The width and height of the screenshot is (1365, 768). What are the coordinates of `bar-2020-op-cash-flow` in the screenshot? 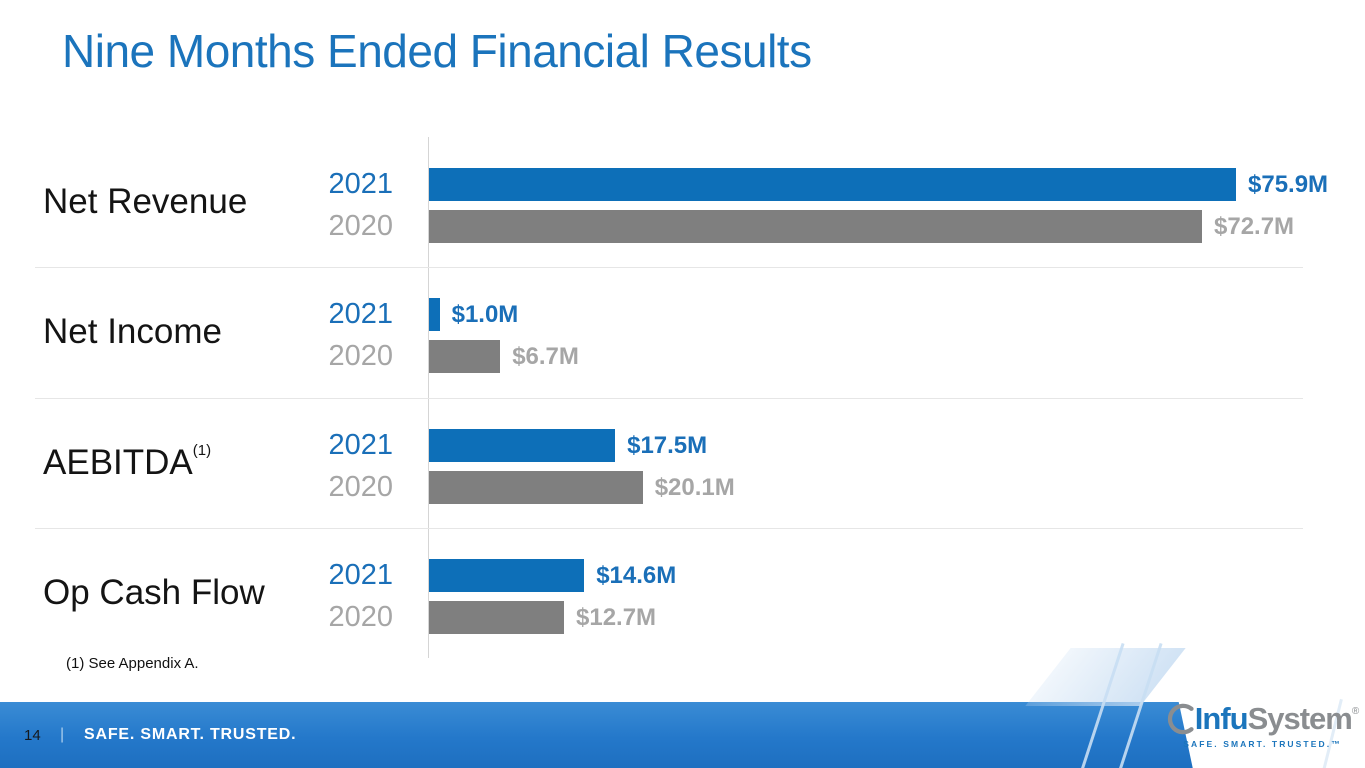 It's located at (496, 617).